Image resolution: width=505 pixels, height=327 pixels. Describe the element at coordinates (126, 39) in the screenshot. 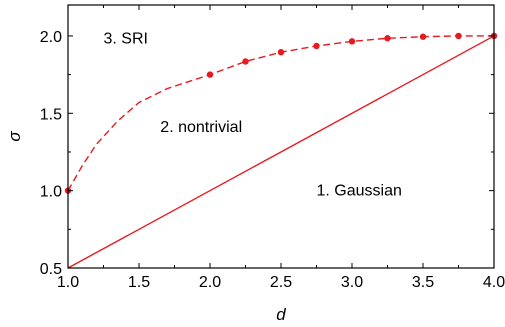

I see `region-label: 3. SRI` at that location.